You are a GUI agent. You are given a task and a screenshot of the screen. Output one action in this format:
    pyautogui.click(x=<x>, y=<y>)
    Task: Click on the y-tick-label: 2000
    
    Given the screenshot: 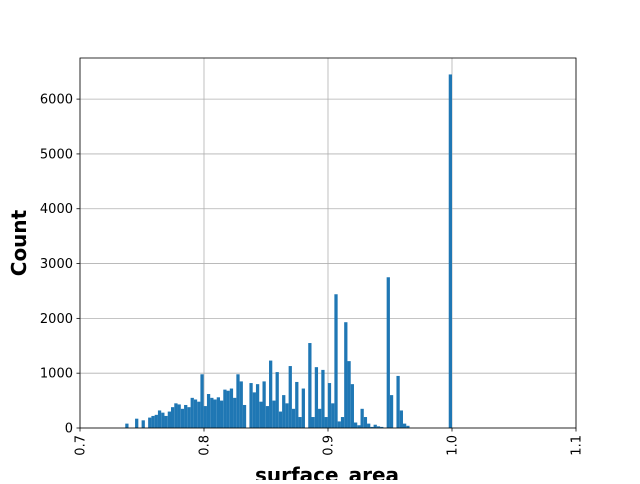 What is the action you would take?
    pyautogui.click(x=56, y=319)
    